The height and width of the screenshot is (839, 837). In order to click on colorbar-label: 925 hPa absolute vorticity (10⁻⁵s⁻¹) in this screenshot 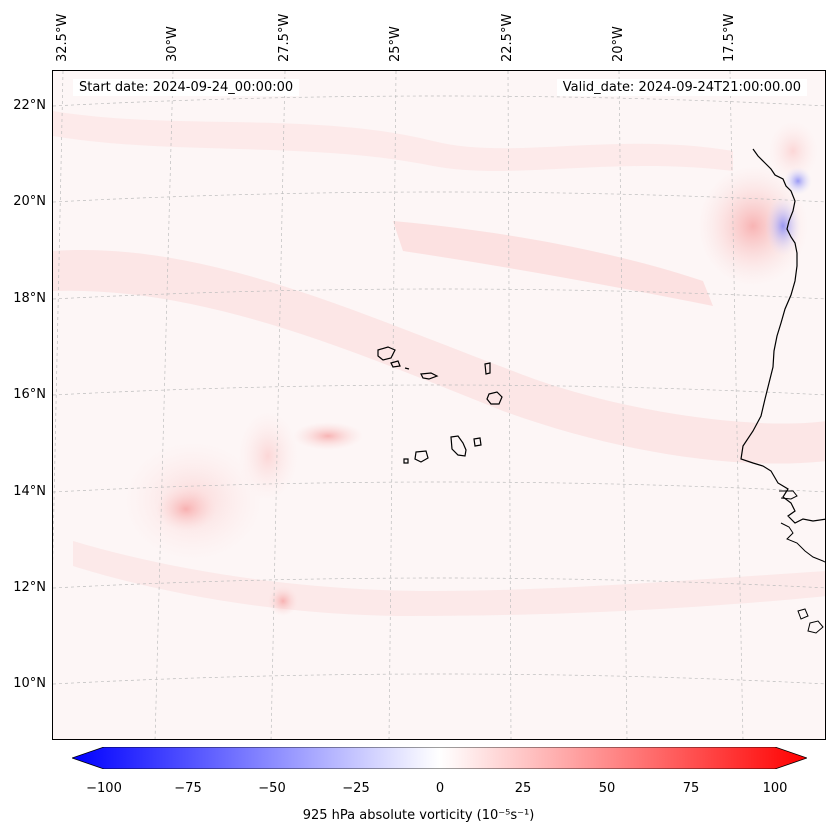, I will do `click(418, 815)`.